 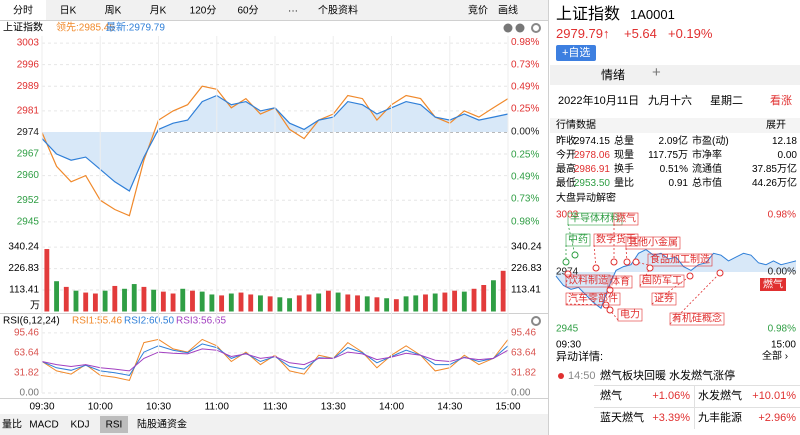 What do you see at coordinates (612, 75) in the screenshot?
I see `tab: 情绪` at bounding box center [612, 75].